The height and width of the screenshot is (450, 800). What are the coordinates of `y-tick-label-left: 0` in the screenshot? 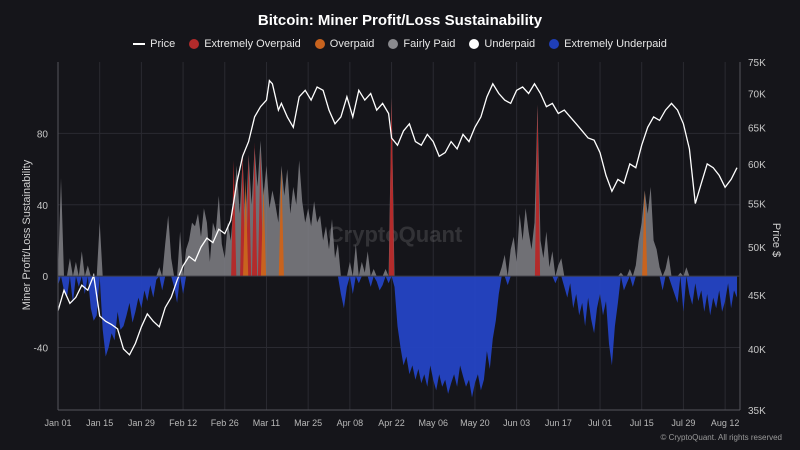 It's located at (45, 277).